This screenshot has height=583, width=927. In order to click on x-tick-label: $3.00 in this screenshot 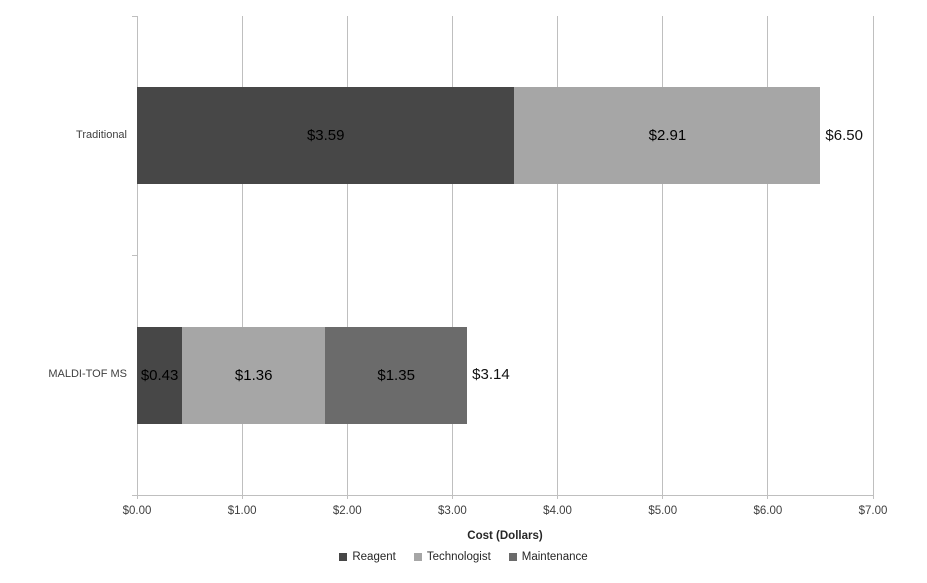, I will do `click(452, 511)`.